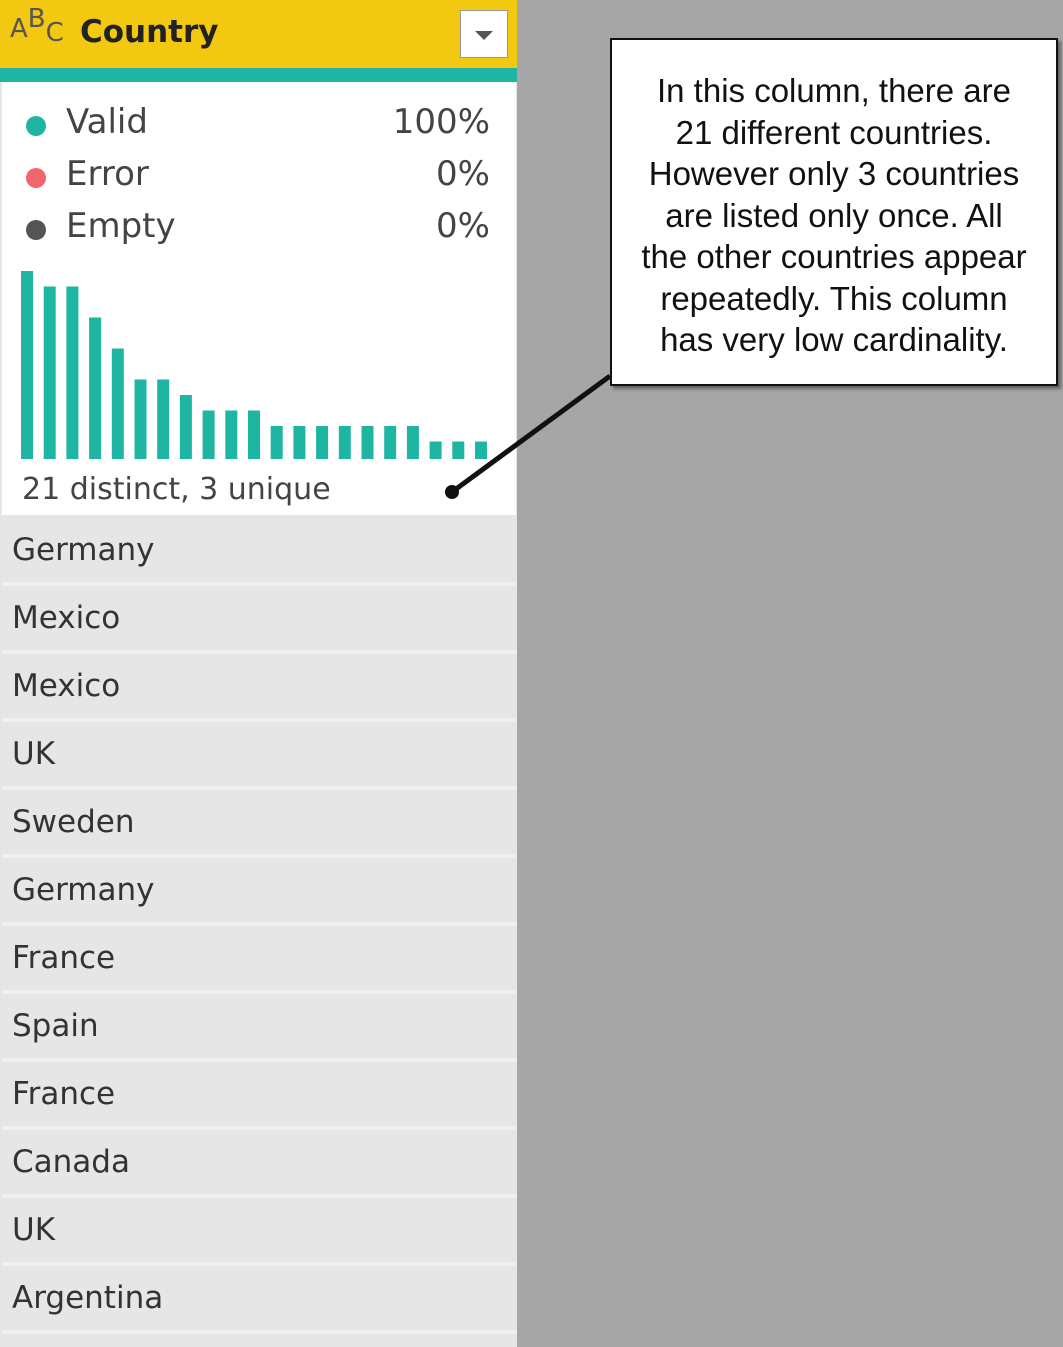 Image resolution: width=1063 pixels, height=1347 pixels. What do you see at coordinates (834, 256) in the screenshot?
I see `callout-line: the other countries appear` at bounding box center [834, 256].